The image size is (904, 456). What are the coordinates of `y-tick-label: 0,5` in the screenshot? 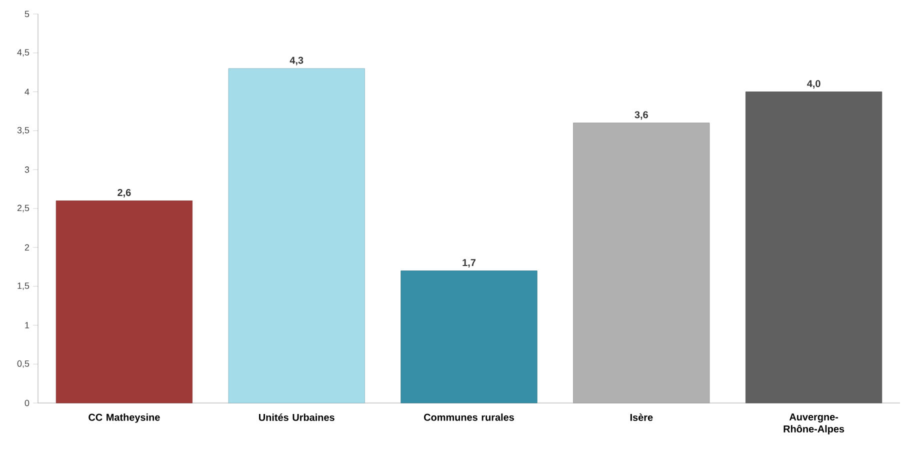 It's located at (23, 364).